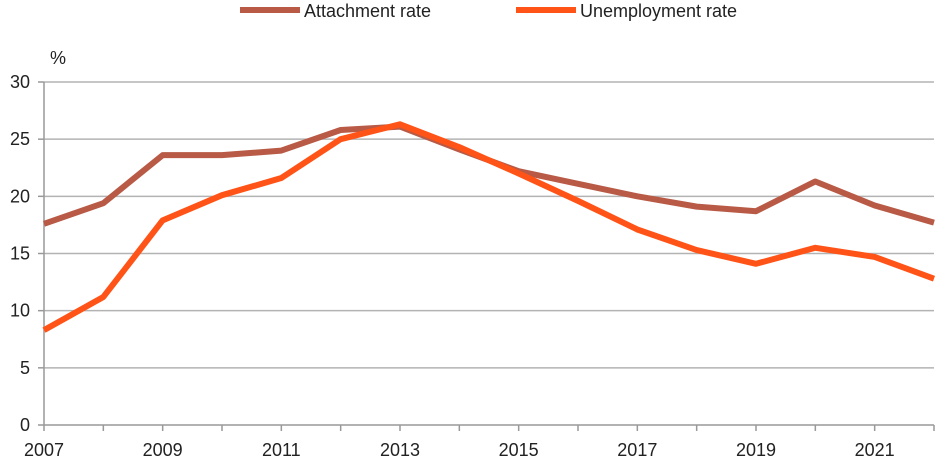  Describe the element at coordinates (519, 449) in the screenshot. I see `x-tick-label: 2015` at that location.